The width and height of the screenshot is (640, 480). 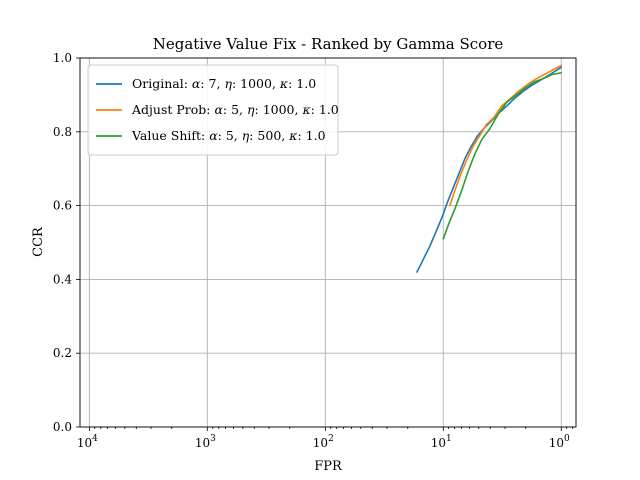 I want to click on x-tick-exponent: 0, so click(x=567, y=439).